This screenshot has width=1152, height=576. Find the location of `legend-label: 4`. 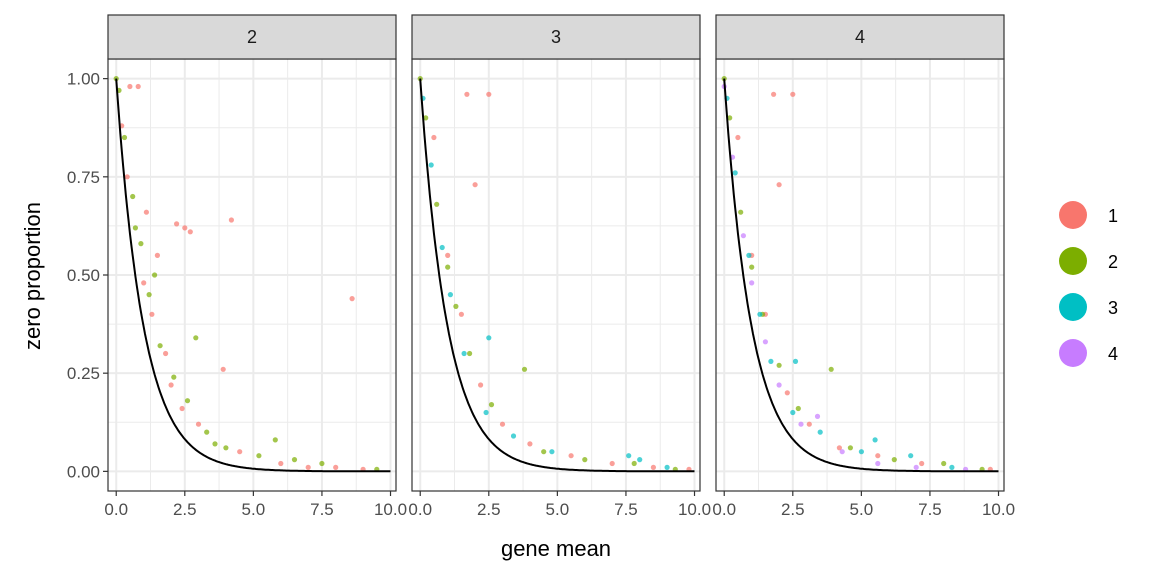

legend-label: 4 is located at coordinates (1113, 354).